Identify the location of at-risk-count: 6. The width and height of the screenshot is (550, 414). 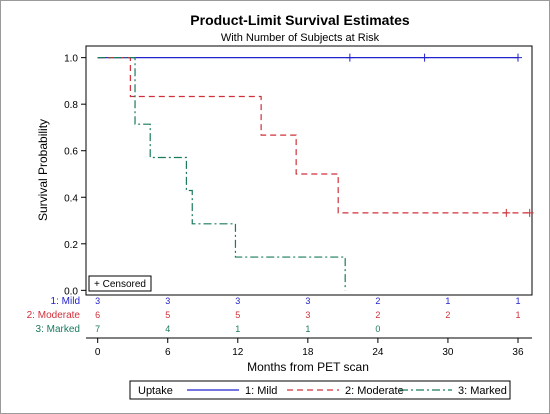
(97, 315).